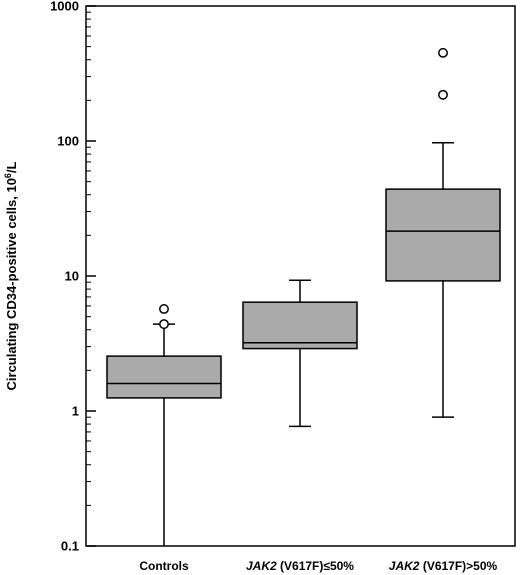  I want to click on category-label-text: (V617F)≤50%, so click(316, 566).